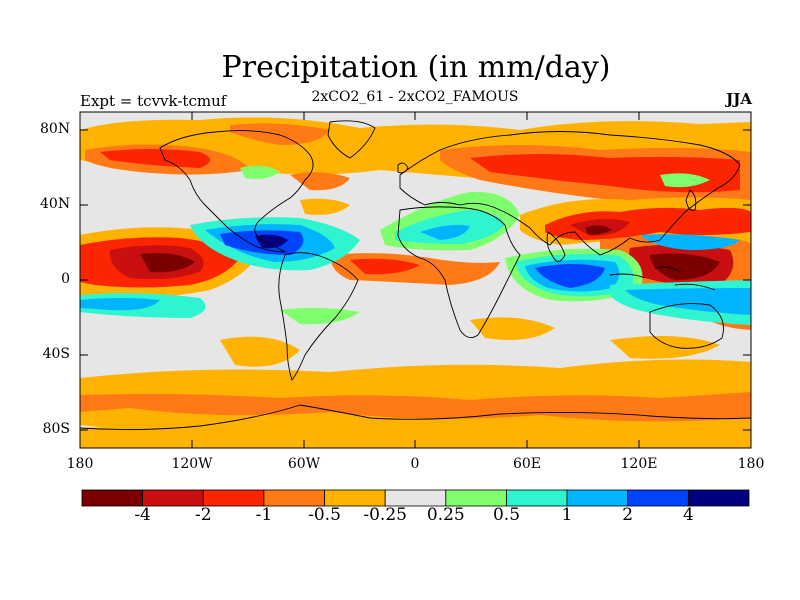  What do you see at coordinates (403, 168) in the screenshot?
I see `coastline-uk` at bounding box center [403, 168].